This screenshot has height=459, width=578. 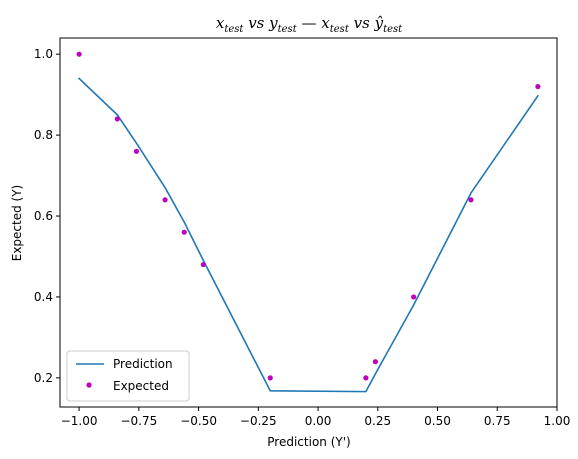 I want to click on x-tick-label: −0.25, so click(x=258, y=421).